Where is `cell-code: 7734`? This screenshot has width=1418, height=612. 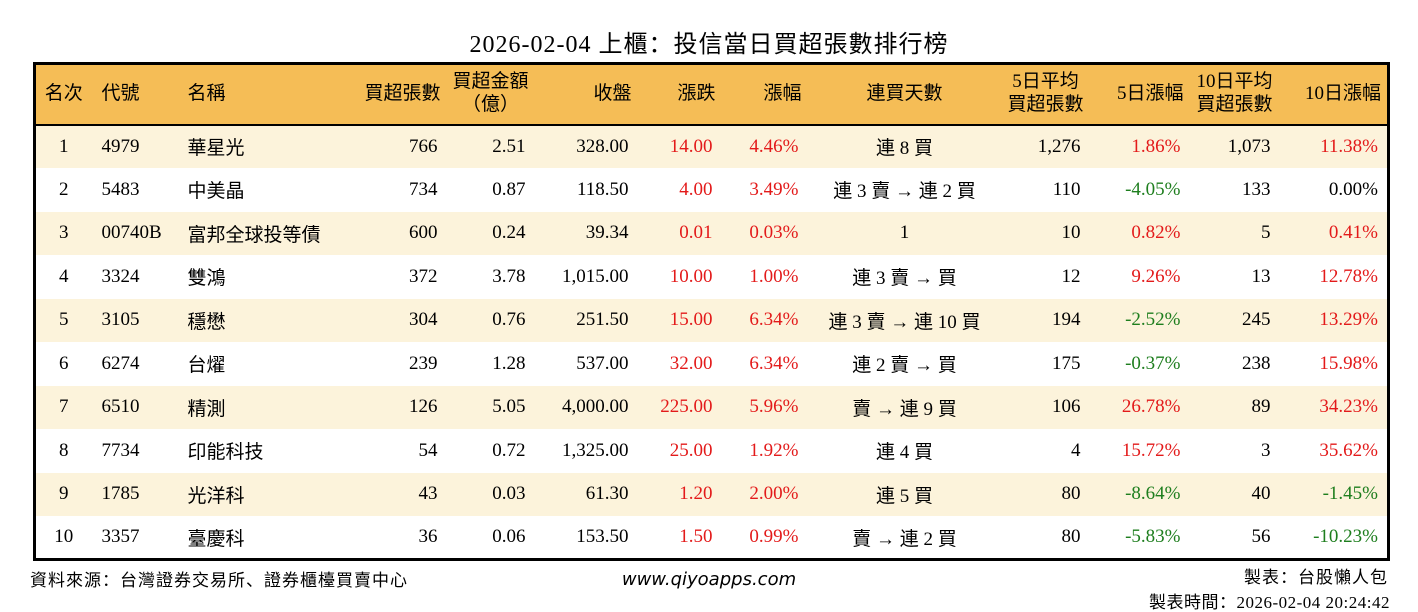
cell-code: 7734 is located at coordinates (120, 450).